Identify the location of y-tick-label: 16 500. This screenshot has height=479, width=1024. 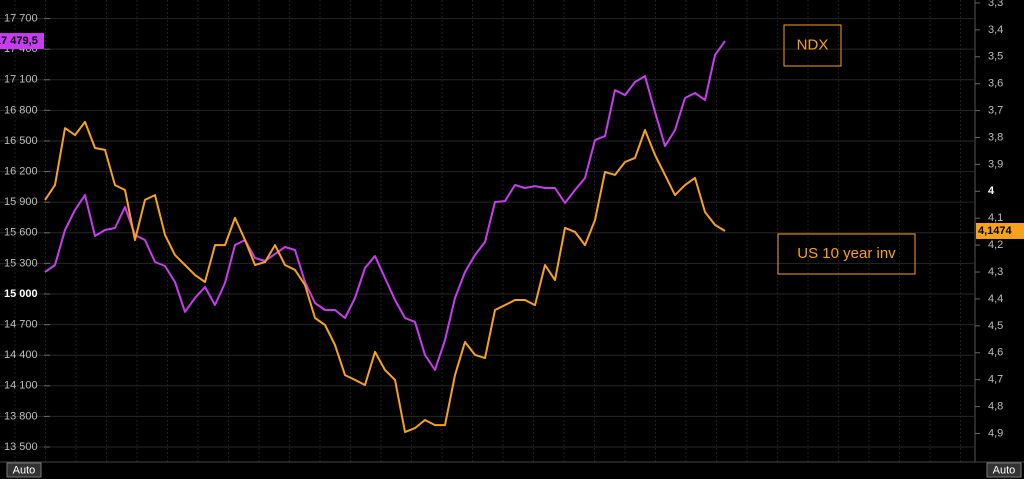
(21, 141).